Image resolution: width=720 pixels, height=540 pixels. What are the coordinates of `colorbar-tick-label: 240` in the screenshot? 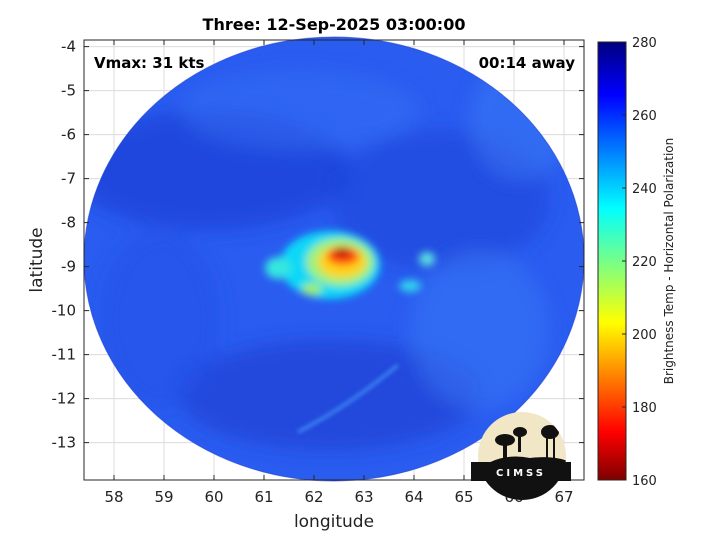 It's located at (644, 189).